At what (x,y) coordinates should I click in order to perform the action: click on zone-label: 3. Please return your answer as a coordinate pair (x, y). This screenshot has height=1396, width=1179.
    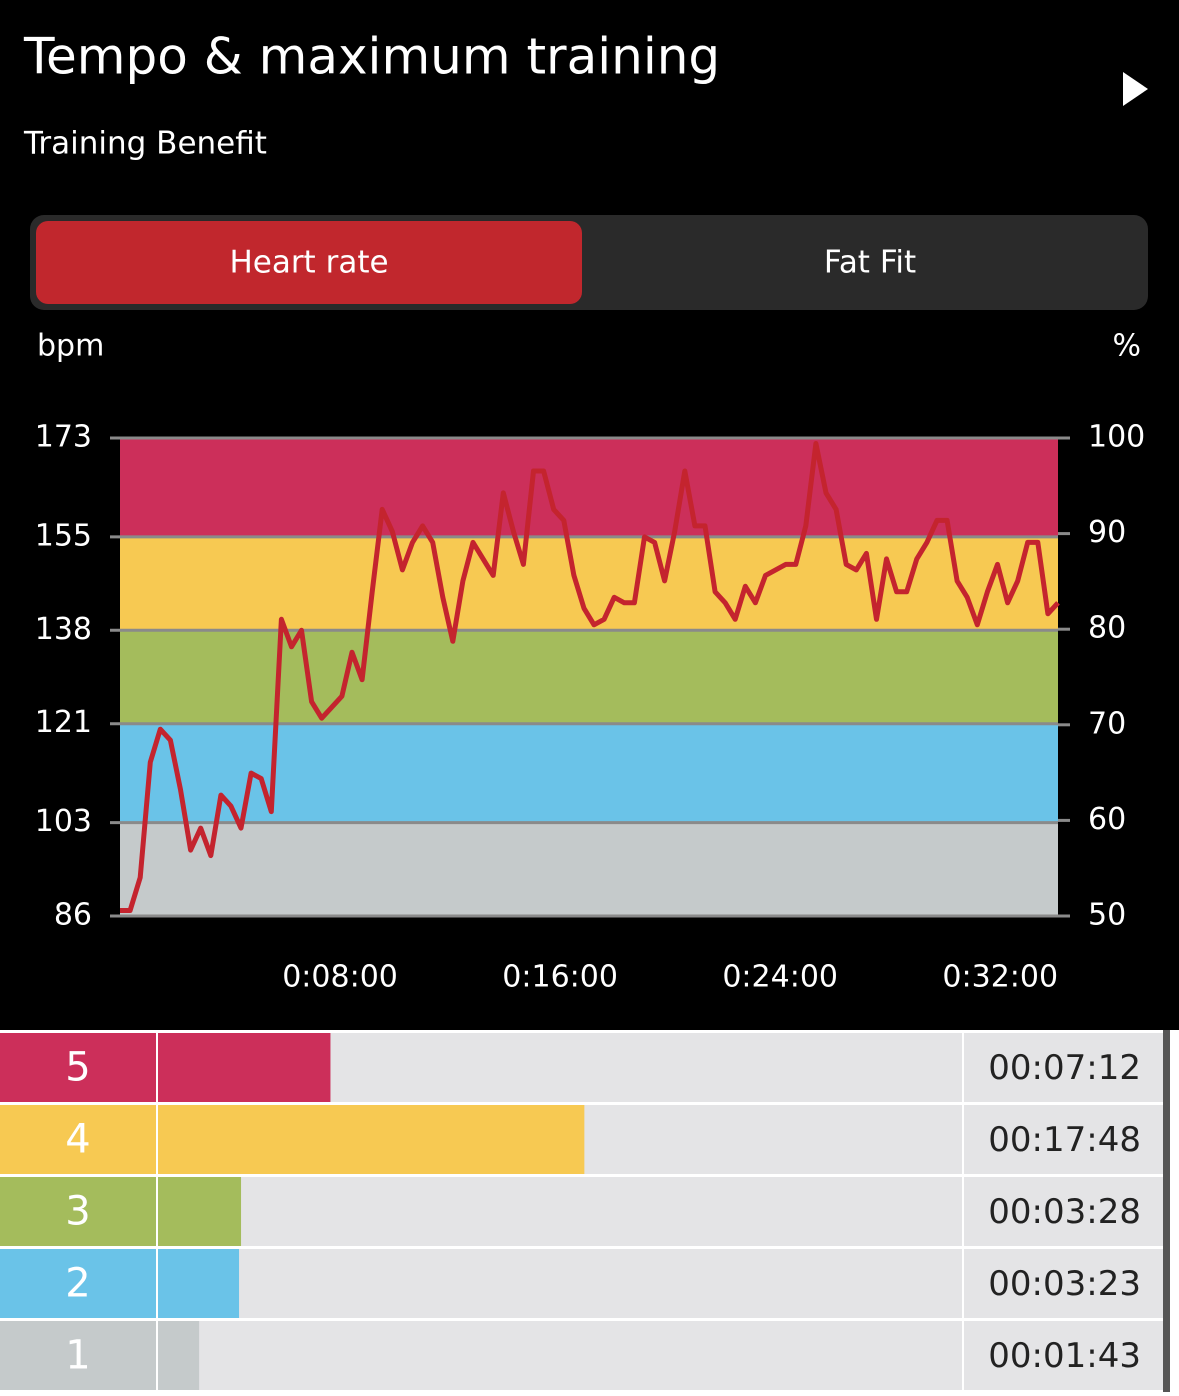
    Looking at the image, I should click on (77, 1212).